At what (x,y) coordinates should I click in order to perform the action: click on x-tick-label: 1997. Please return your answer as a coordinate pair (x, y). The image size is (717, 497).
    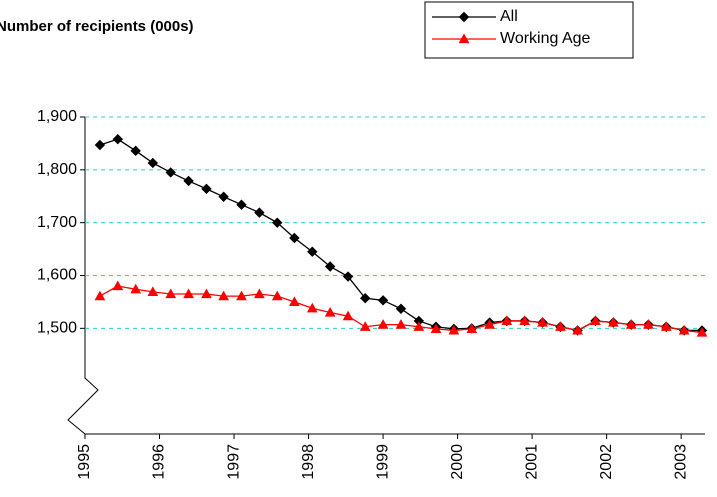
    Looking at the image, I should click on (233, 462).